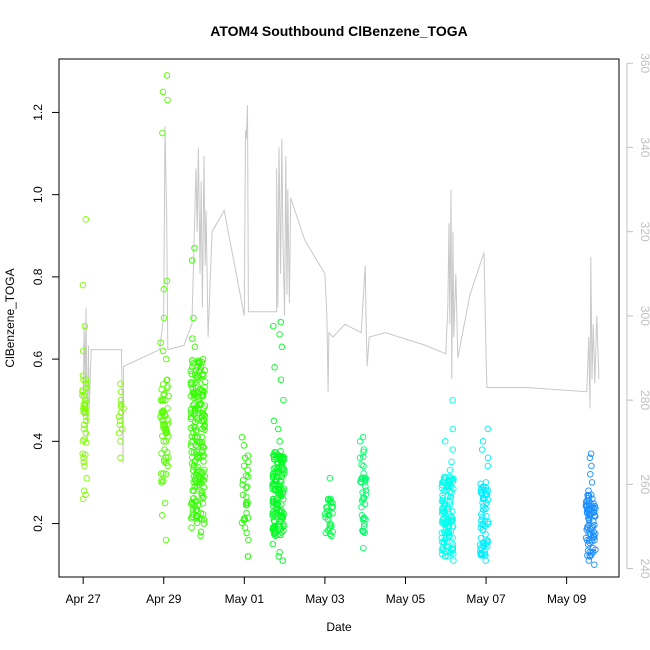 The height and width of the screenshot is (650, 650). Describe the element at coordinates (83, 599) in the screenshot. I see `x-tick-label: Apr 27` at that location.